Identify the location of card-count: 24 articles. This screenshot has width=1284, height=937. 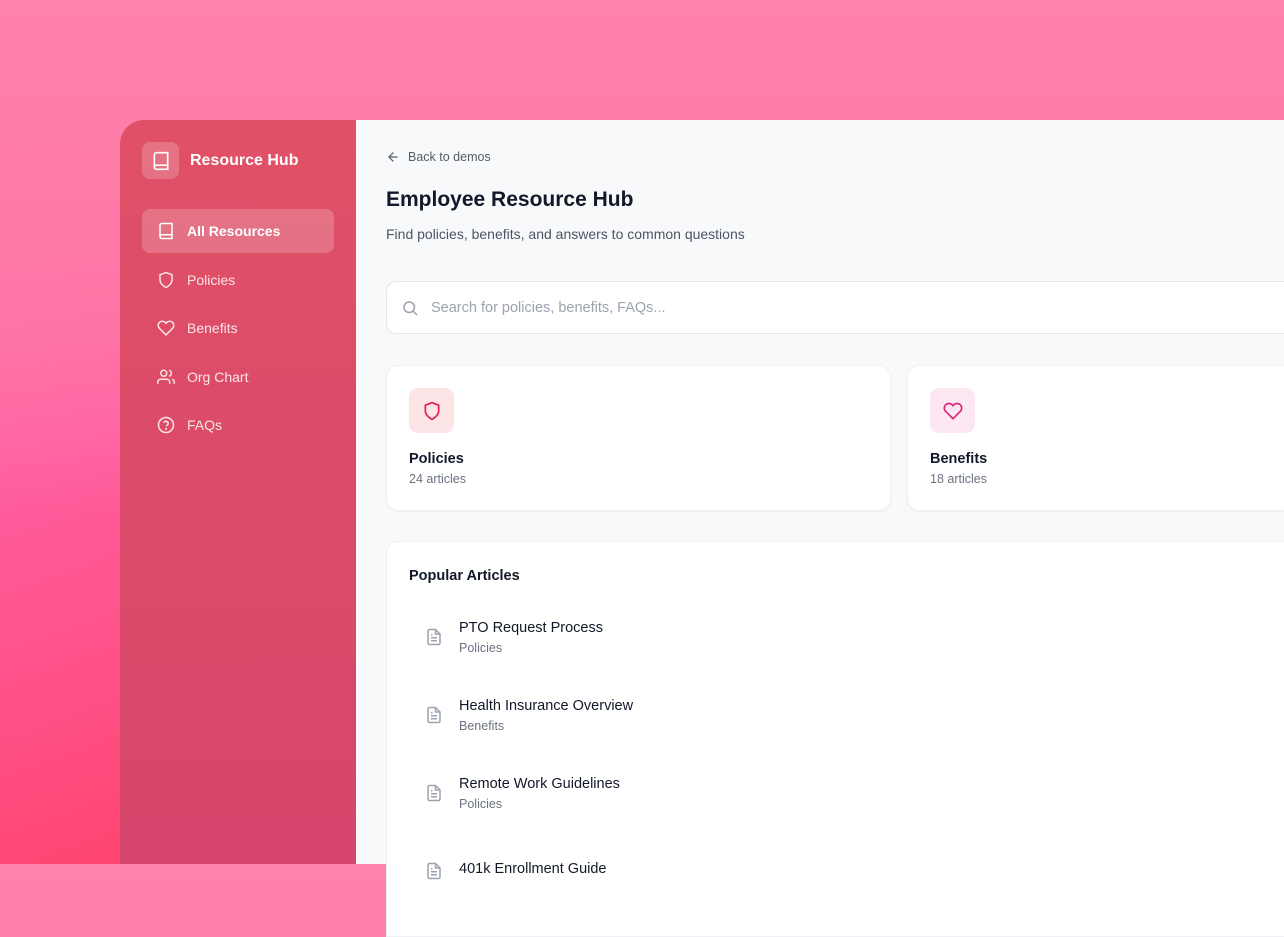
(437, 479).